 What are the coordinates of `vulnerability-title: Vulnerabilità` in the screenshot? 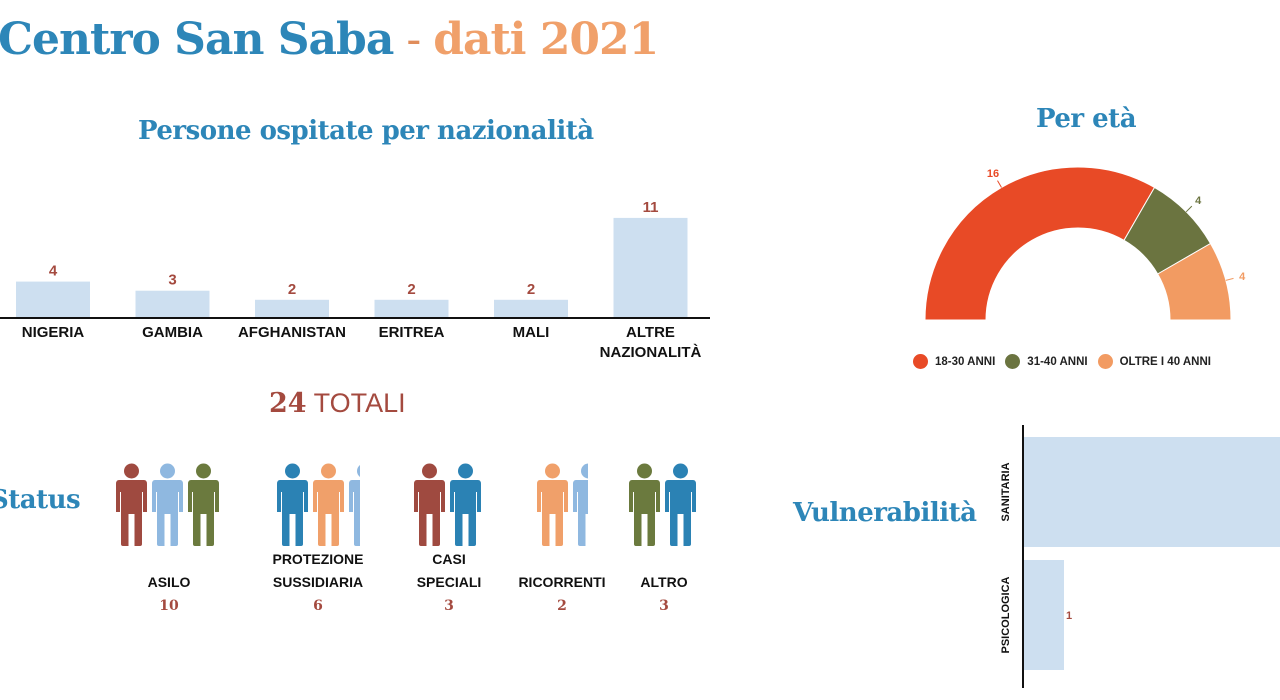 It's located at (885, 513).